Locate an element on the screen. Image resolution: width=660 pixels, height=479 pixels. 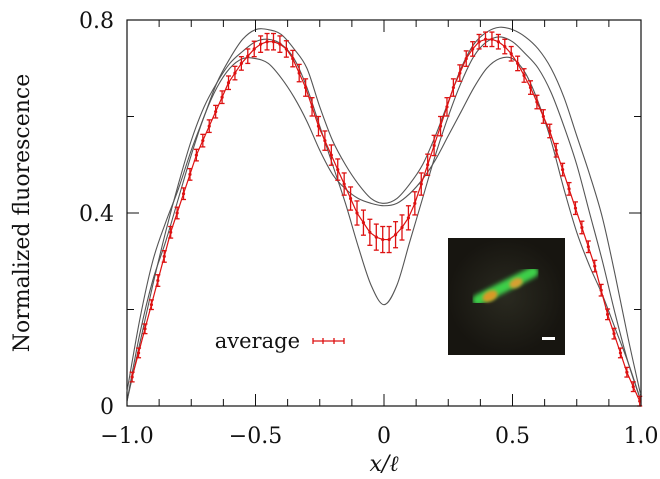
legend: average is located at coordinates (280, 341).